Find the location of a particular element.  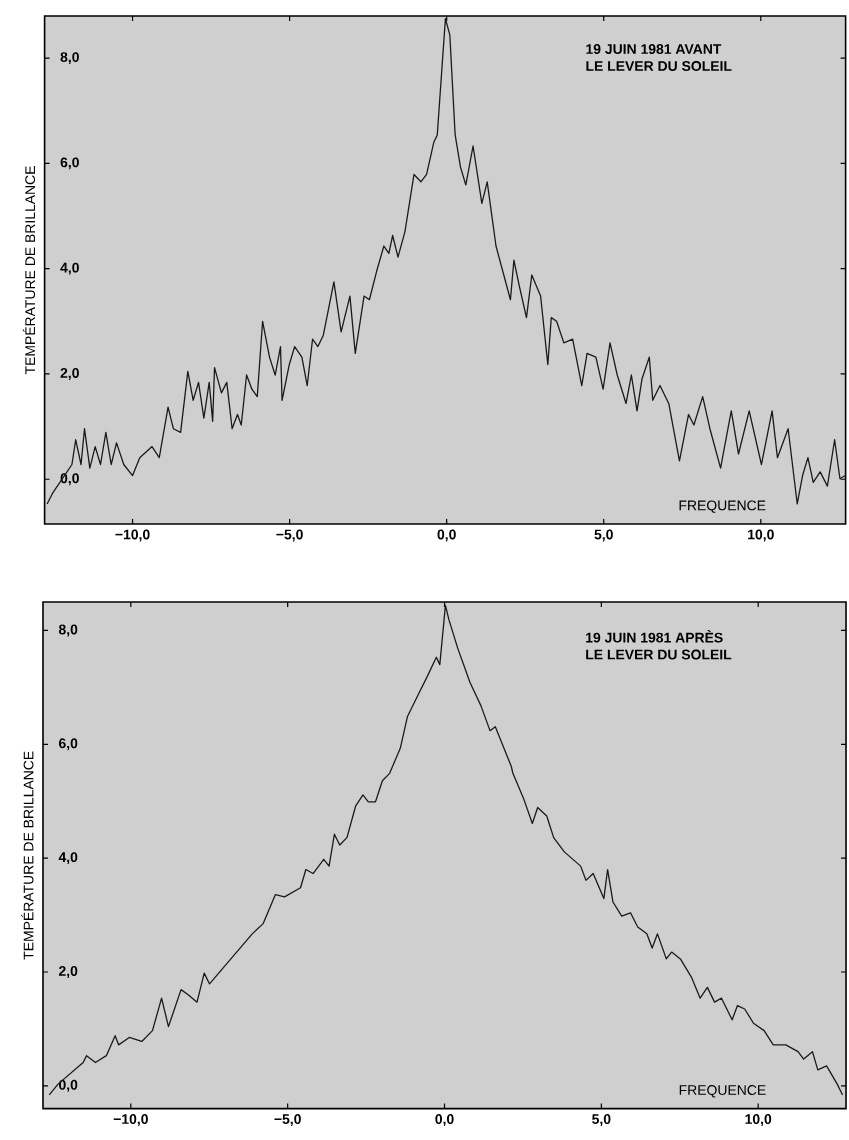

annotation: 19 JUIN 1981 AVANT is located at coordinates (654, 49).